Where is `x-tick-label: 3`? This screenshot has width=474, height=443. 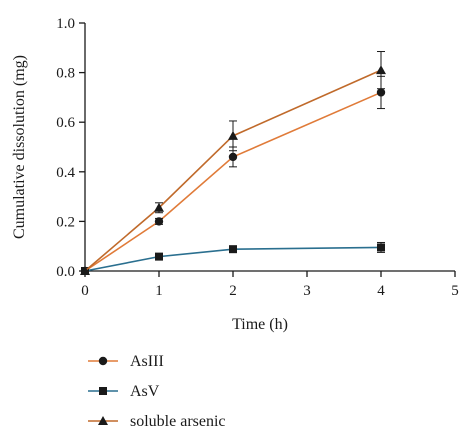 x-tick-label: 3 is located at coordinates (307, 291).